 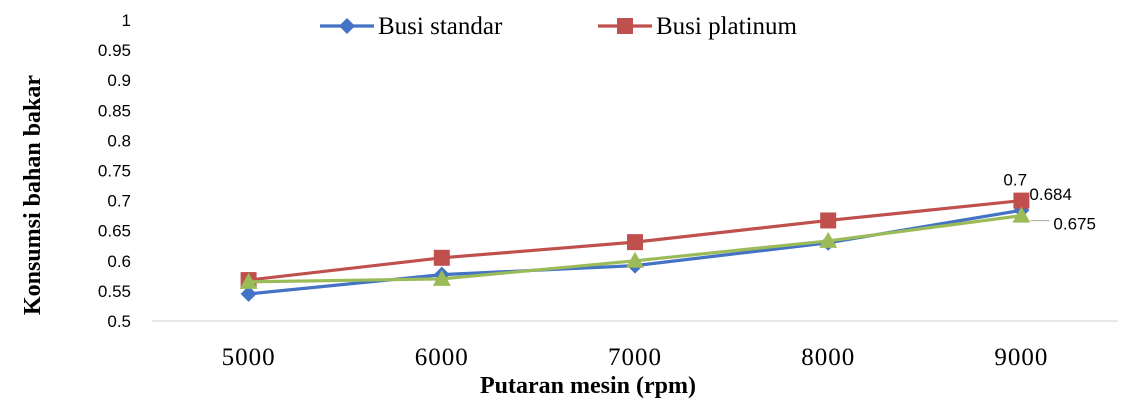 What do you see at coordinates (33, 195) in the screenshot?
I see `y-axis-title: Konsumsi bahan bakar` at bounding box center [33, 195].